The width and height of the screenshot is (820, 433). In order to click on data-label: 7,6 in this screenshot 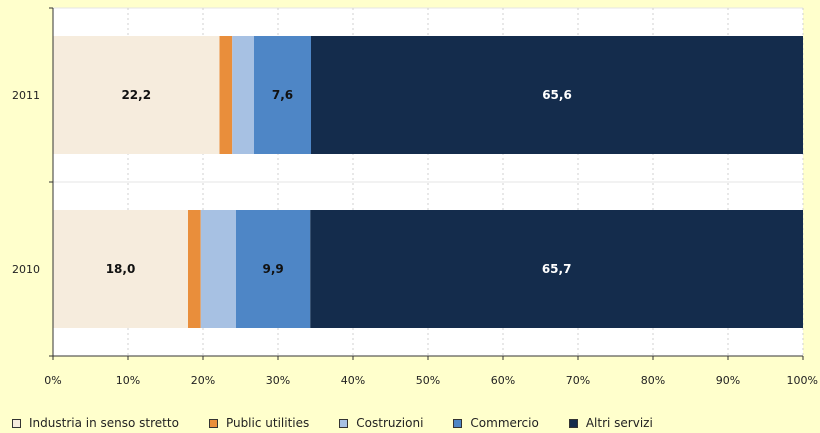, I will do `click(282, 95)`.